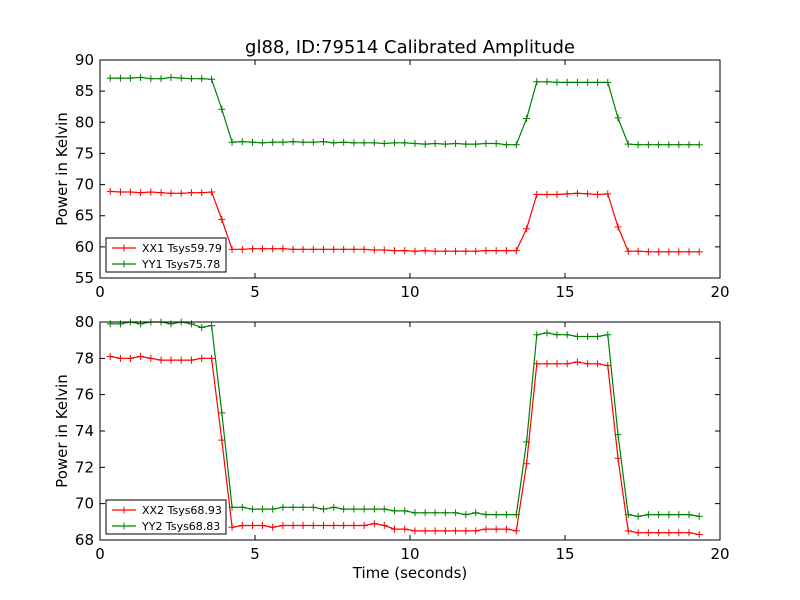 The height and width of the screenshot is (600, 800). What do you see at coordinates (84, 216) in the screenshot?
I see `top-y-tick-label: 65` at bounding box center [84, 216].